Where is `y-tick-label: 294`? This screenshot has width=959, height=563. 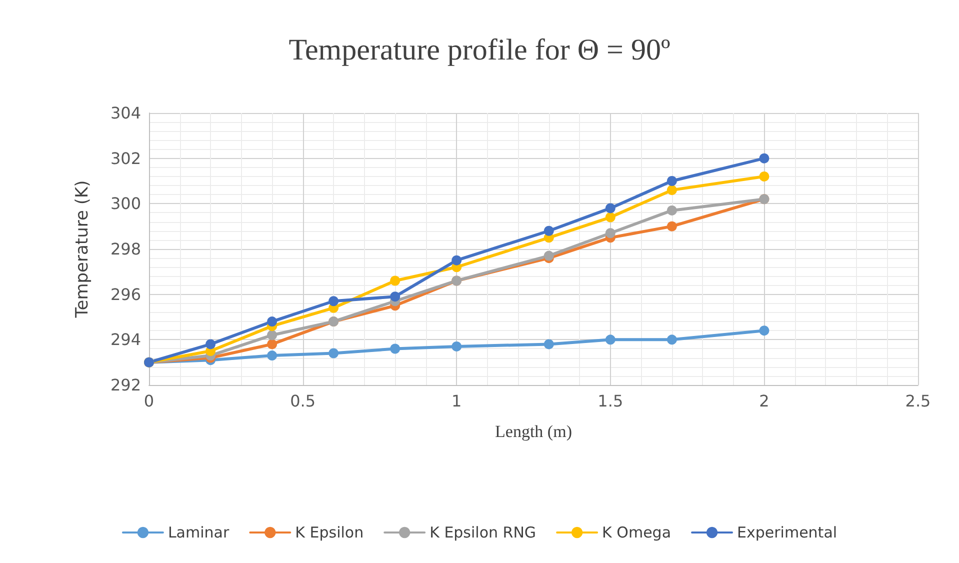 y-tick-label: 294 is located at coordinates (125, 340).